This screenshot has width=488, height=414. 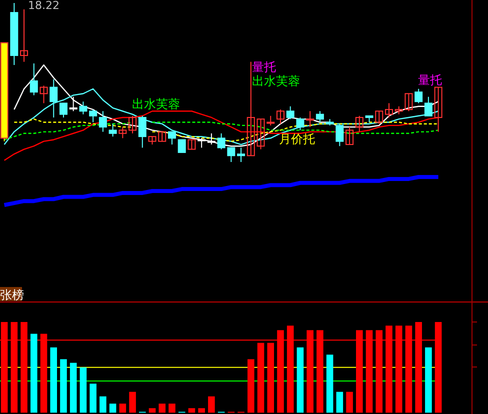 I want to click on annotation: 月价托, so click(x=297, y=139).